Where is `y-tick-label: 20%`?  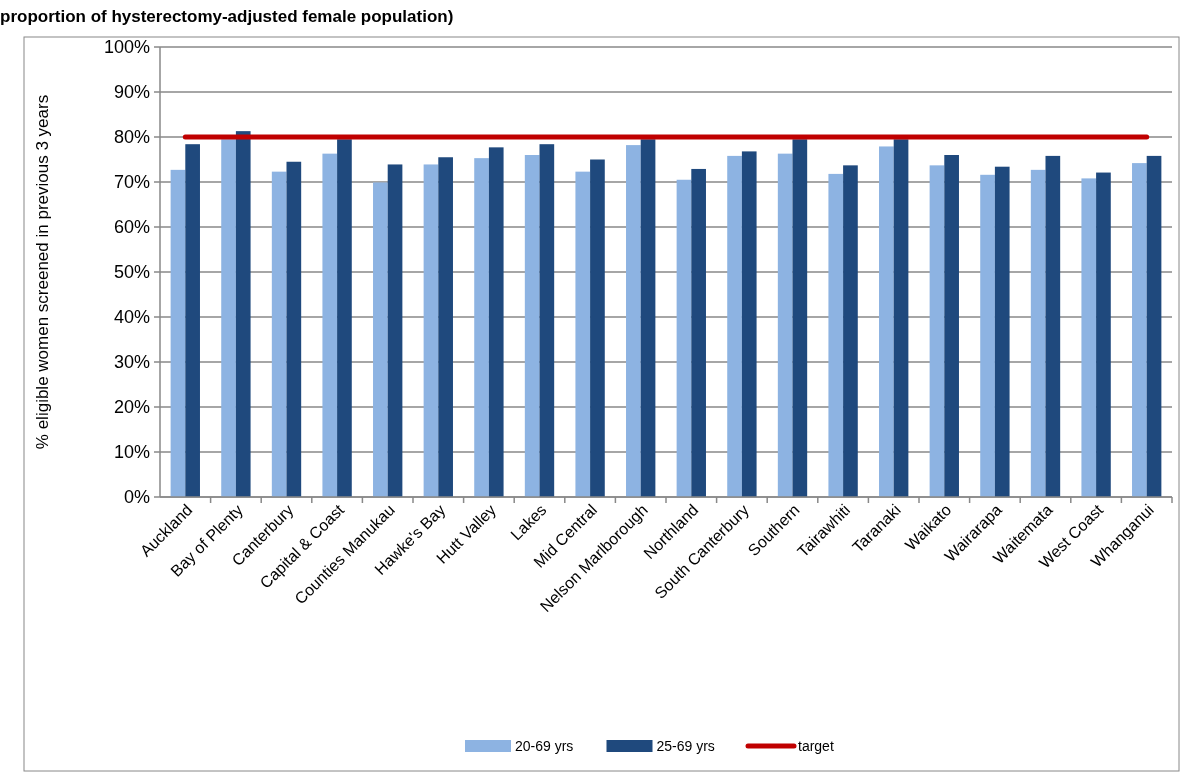 y-tick-label: 20% is located at coordinates (131, 407).